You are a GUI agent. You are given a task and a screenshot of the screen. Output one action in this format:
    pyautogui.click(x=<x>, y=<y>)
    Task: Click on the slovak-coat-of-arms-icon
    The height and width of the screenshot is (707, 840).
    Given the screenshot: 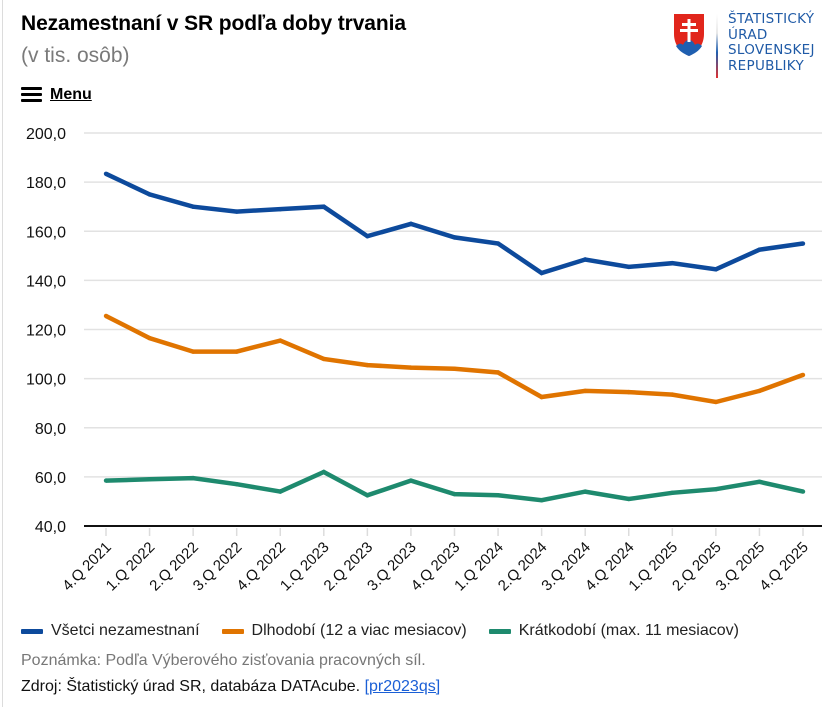 What is the action you would take?
    pyautogui.click(x=689, y=35)
    